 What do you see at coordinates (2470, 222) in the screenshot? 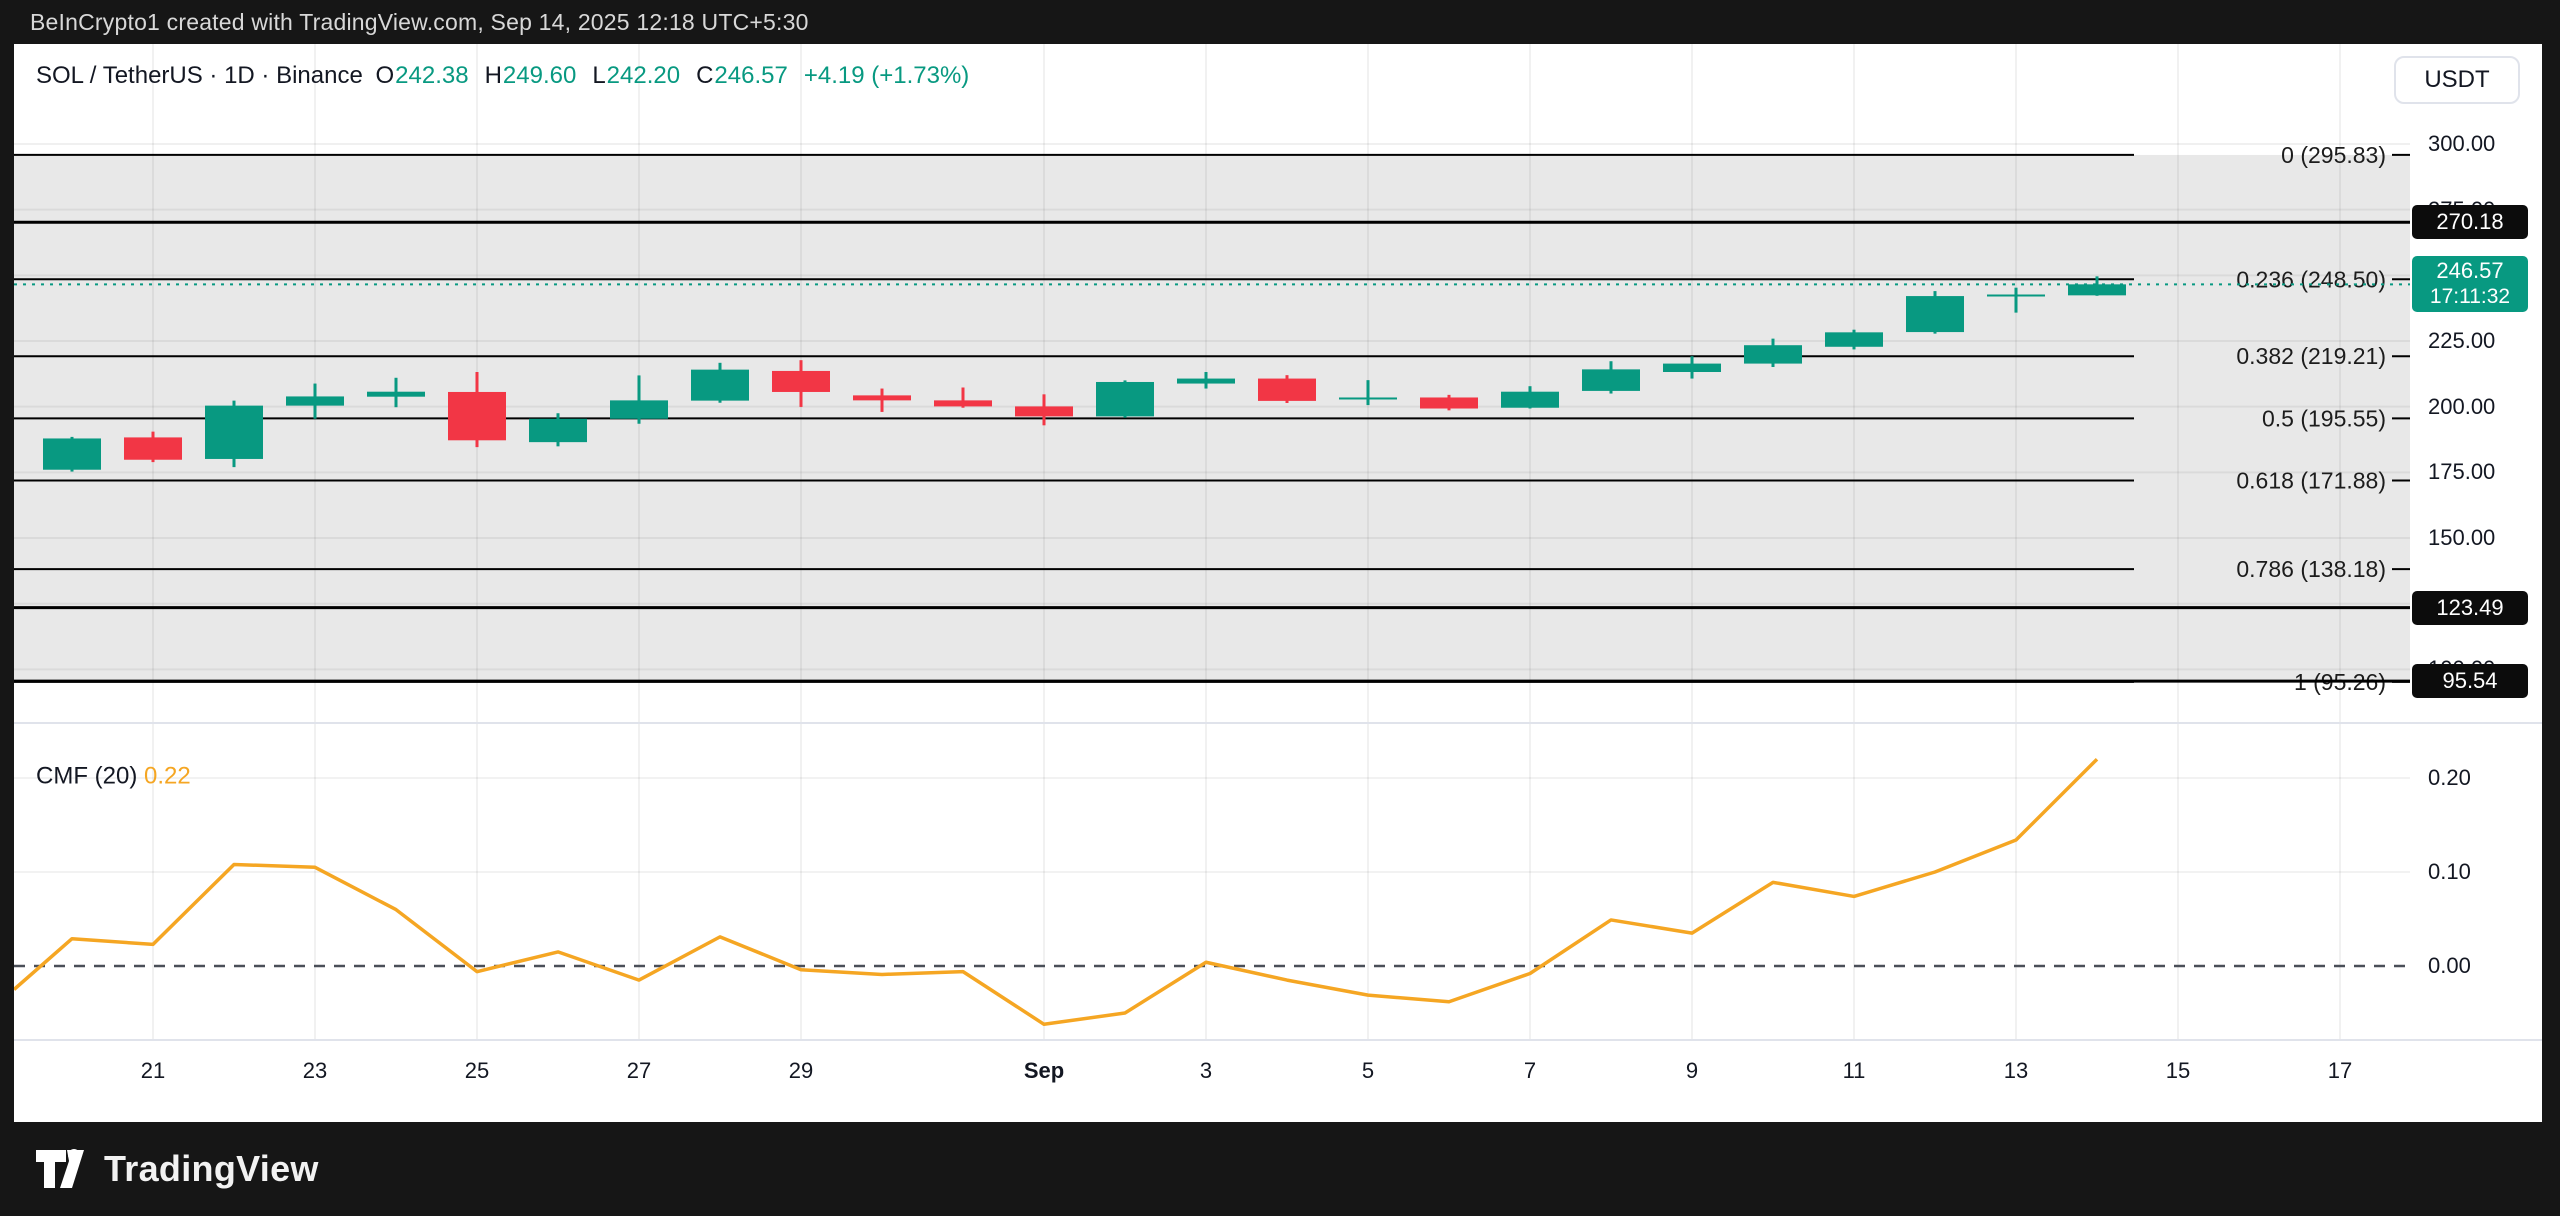
I see `price-line-badge: 270.18` at bounding box center [2470, 222].